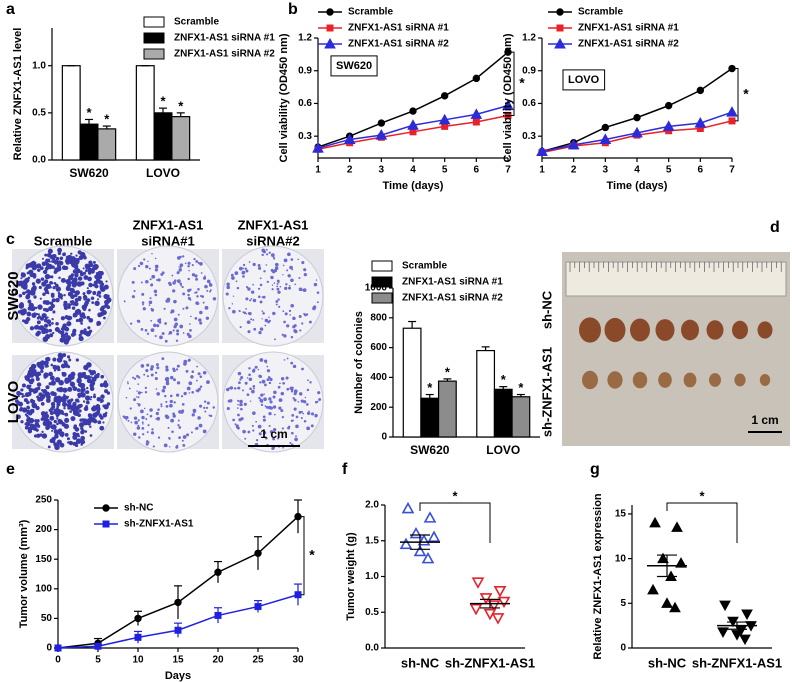 The height and width of the screenshot is (682, 792). What do you see at coordinates (305, 70) in the screenshot?
I see `y-tick-label: 0.9` at bounding box center [305, 70].